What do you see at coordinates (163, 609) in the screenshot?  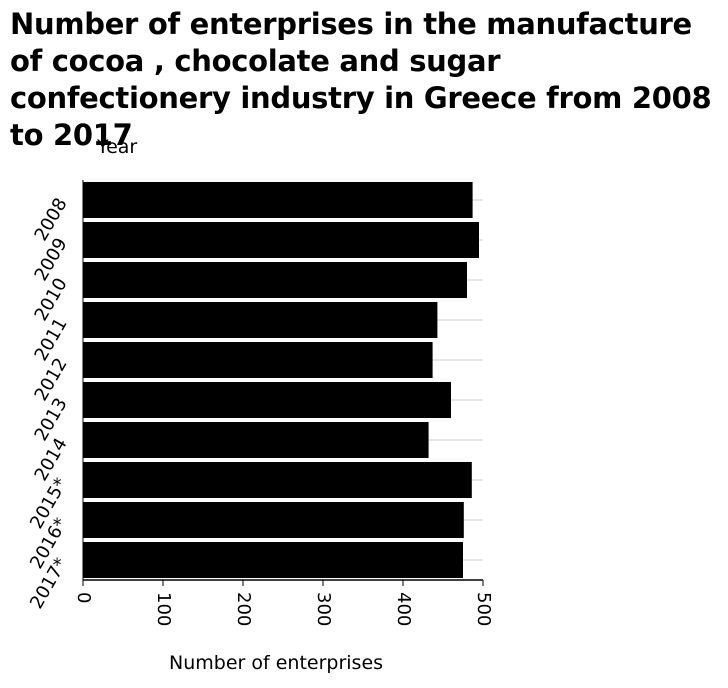 I see `x-tick-label: 100` at bounding box center [163, 609].